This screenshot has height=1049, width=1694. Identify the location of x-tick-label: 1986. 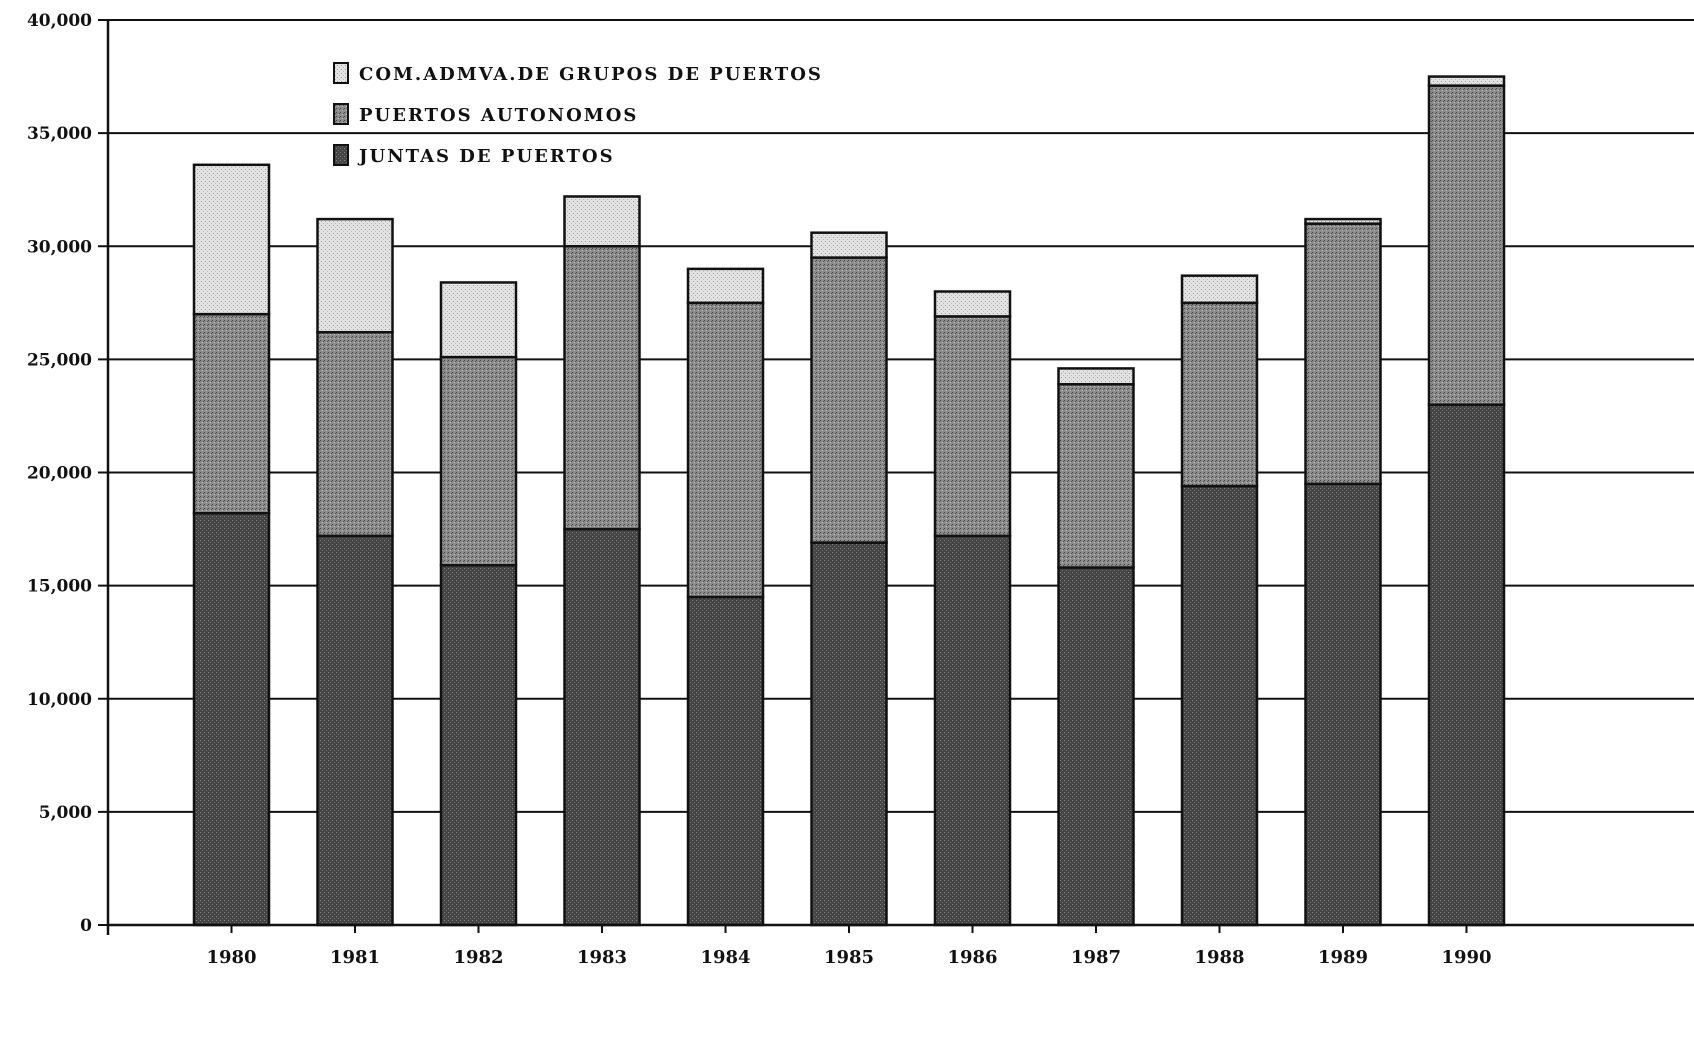
(972, 957).